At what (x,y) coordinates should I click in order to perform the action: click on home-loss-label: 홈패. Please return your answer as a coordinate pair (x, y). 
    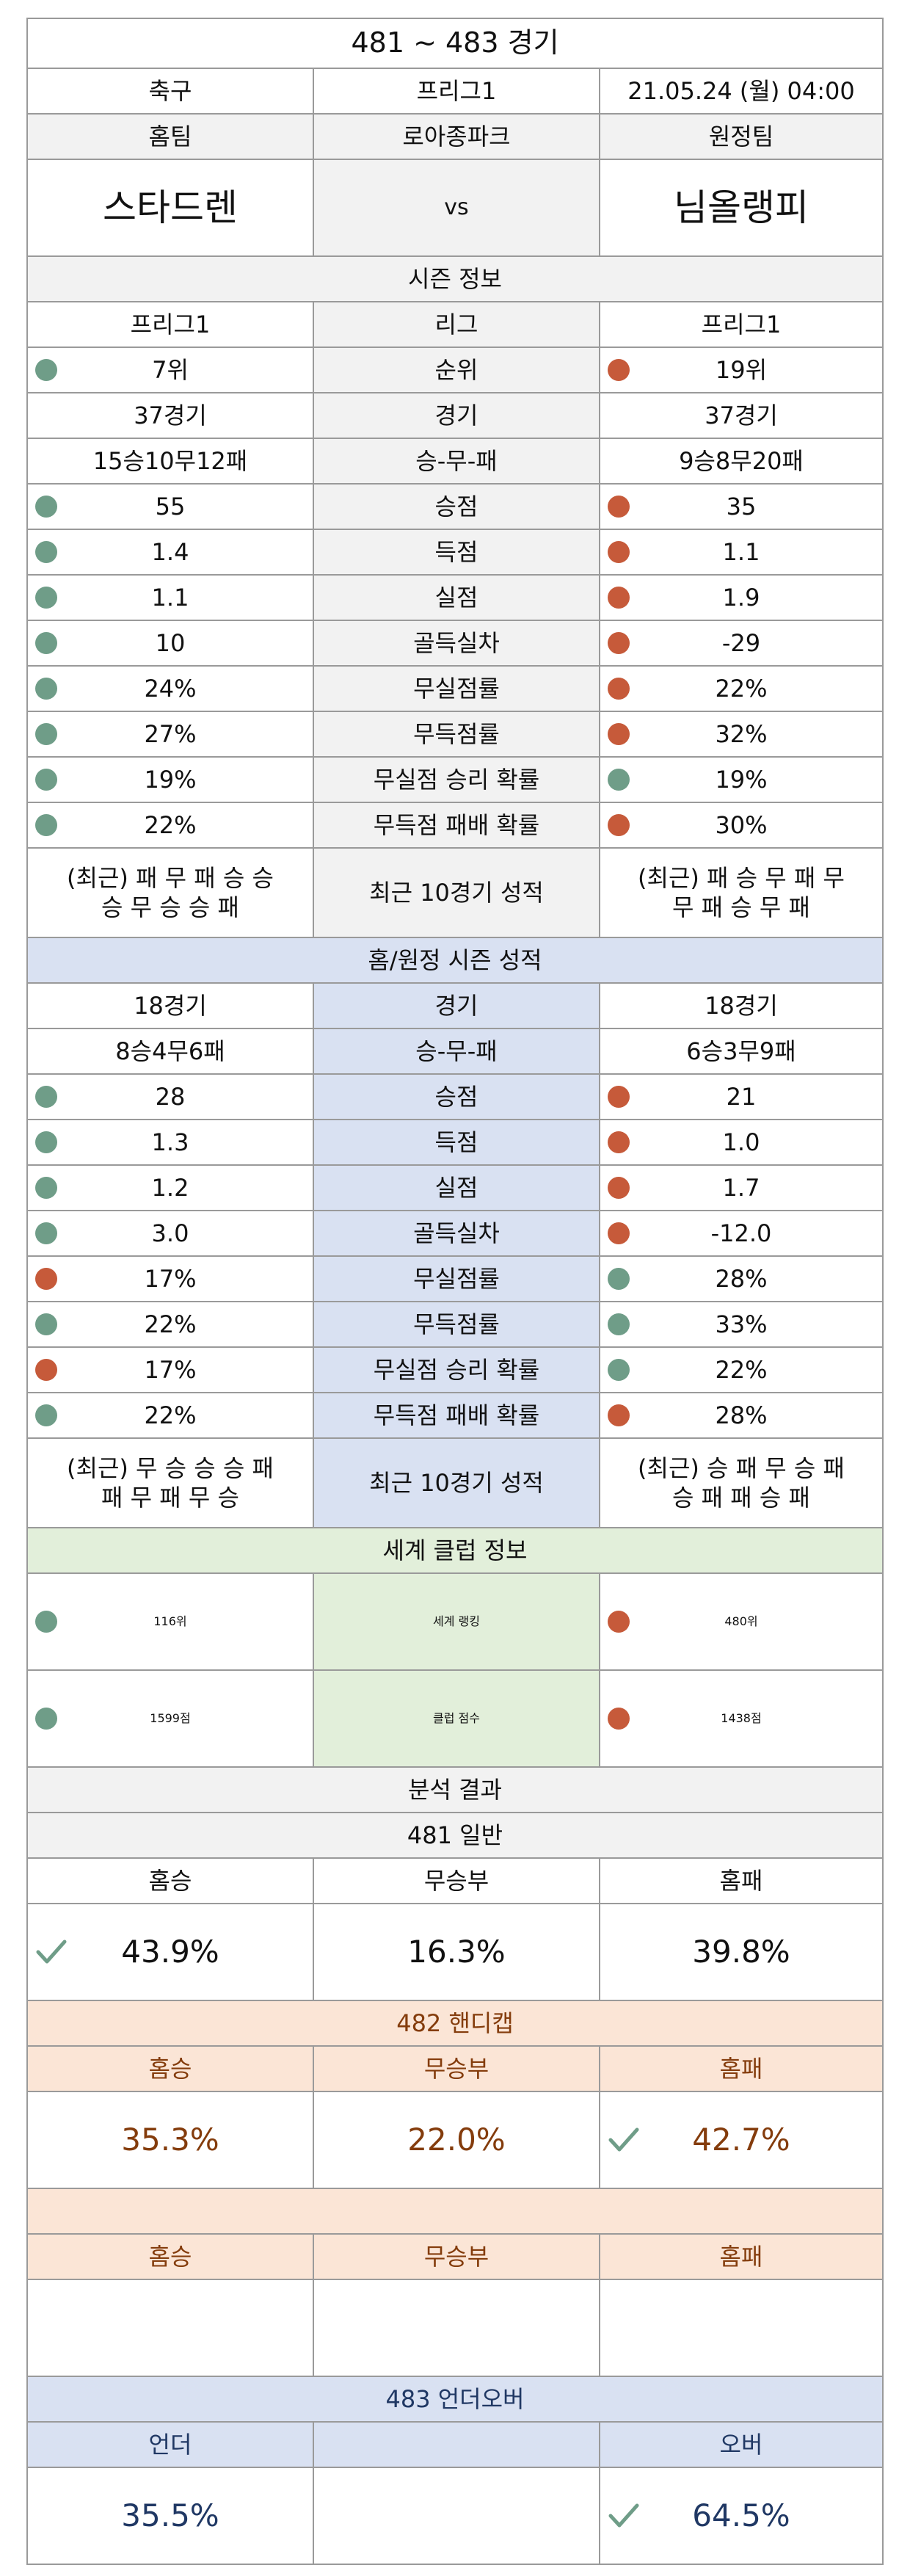
    Looking at the image, I should click on (741, 2257).